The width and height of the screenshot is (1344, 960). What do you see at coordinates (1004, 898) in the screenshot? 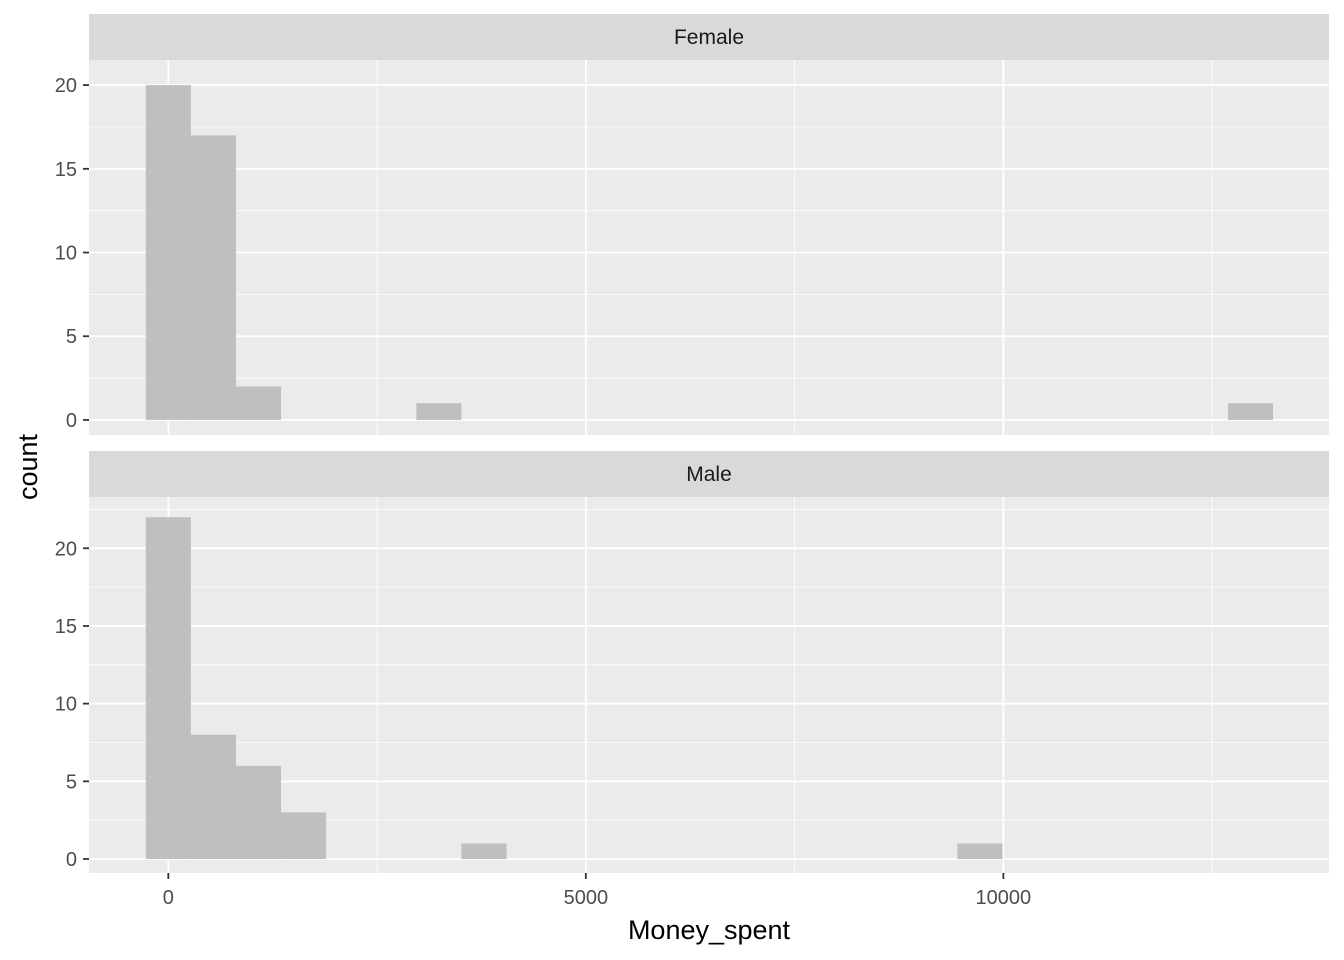
I see `x-tick-label: 10000` at bounding box center [1004, 898].